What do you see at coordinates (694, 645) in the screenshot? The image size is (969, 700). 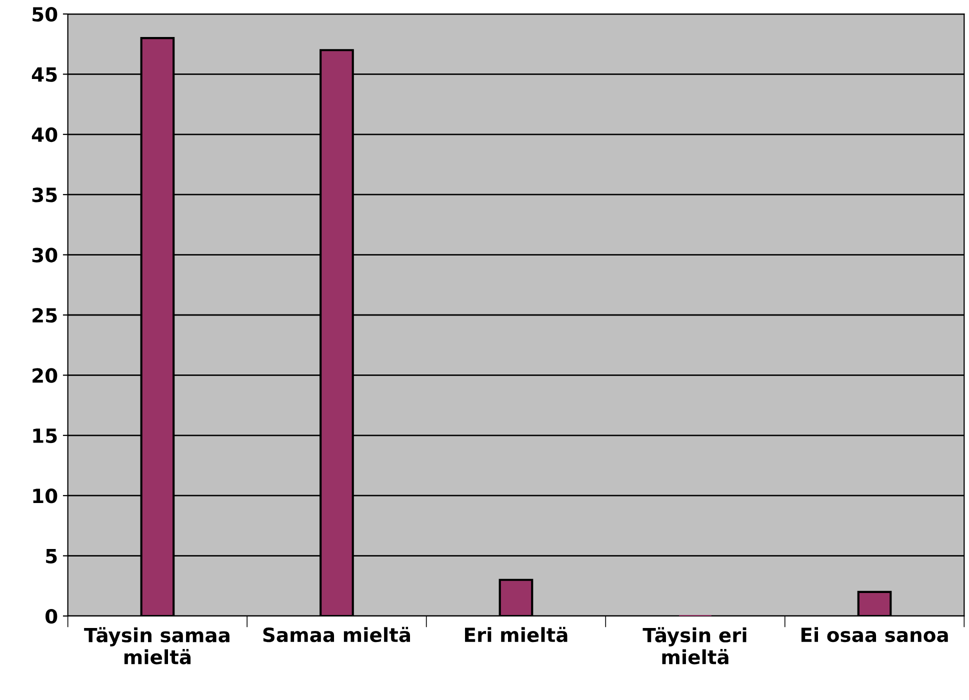 I see `x-tick-label: Täysin eri mieltä` at bounding box center [694, 645].